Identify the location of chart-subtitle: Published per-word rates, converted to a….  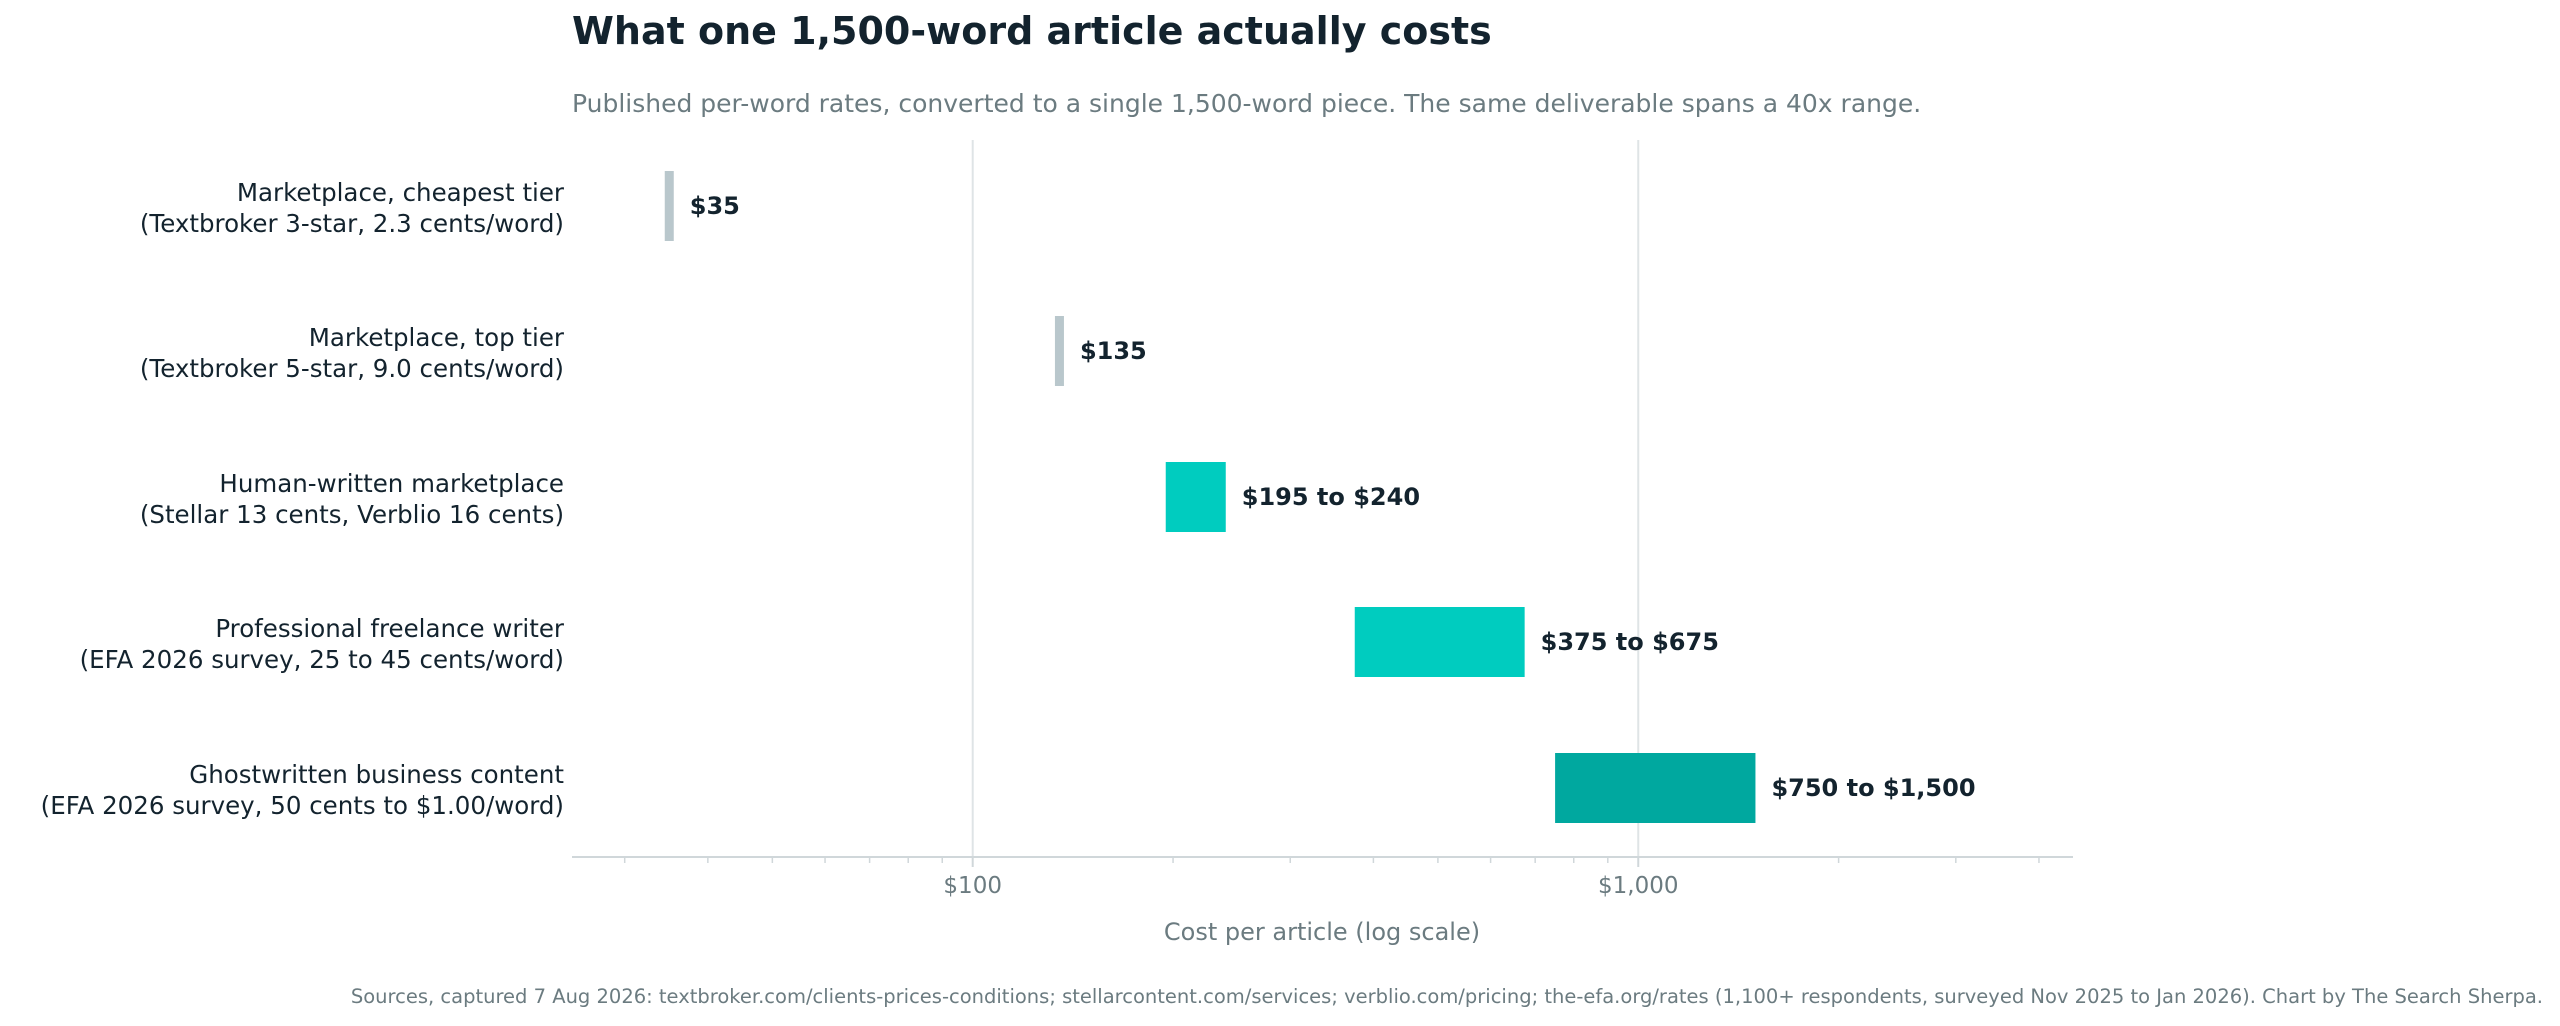
(1246, 103).